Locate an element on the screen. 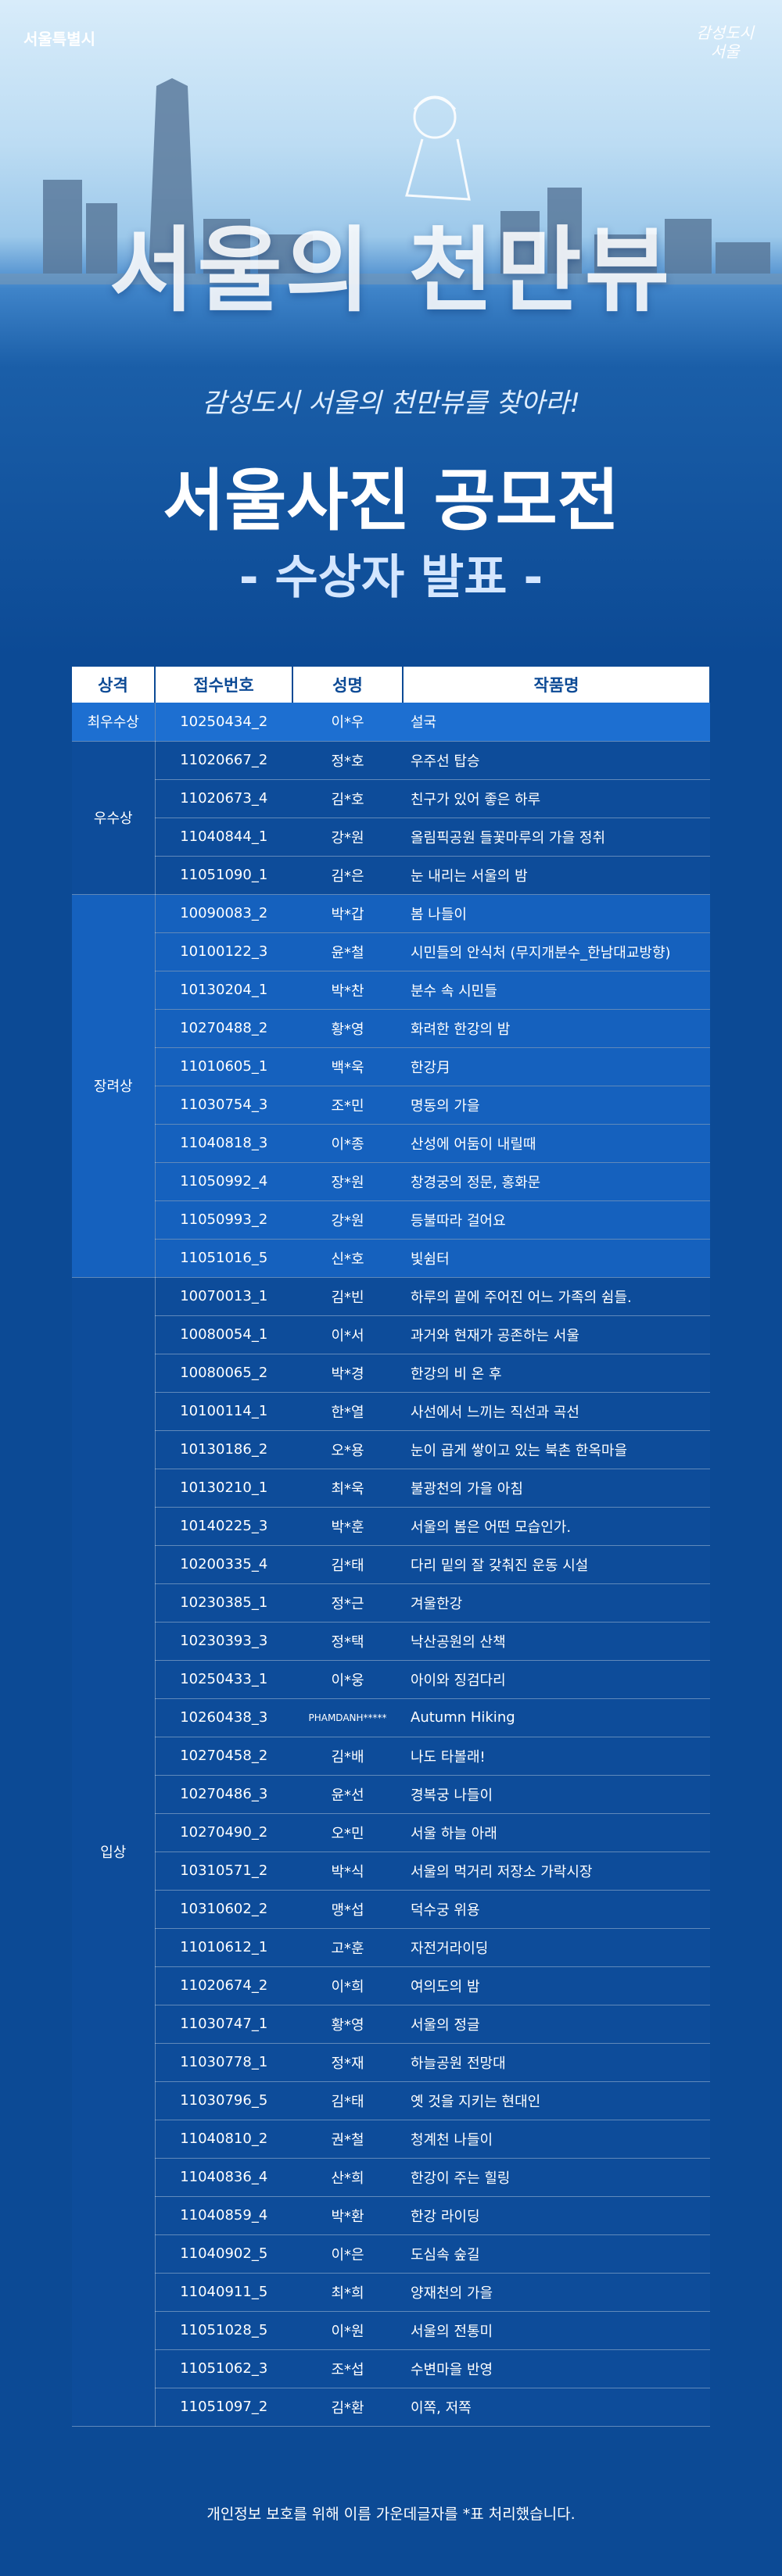  winner-name: 백*욱 is located at coordinates (347, 1066).